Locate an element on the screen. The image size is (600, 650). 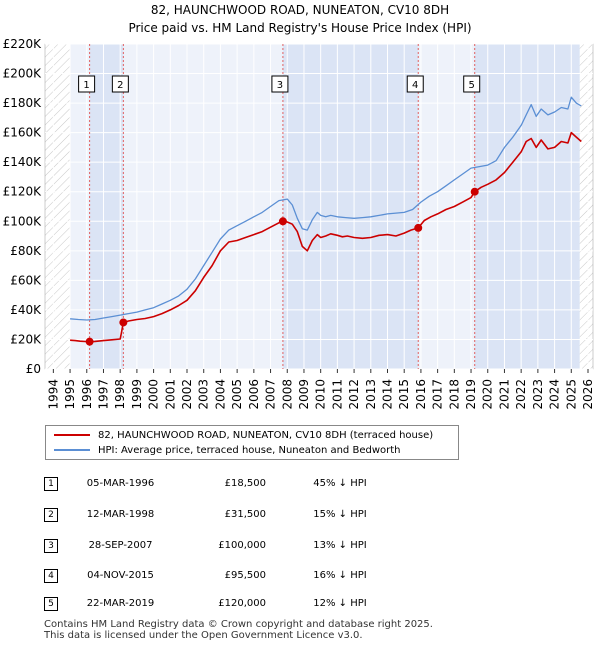
transaction-price: £120,000 is located at coordinates (242, 603).